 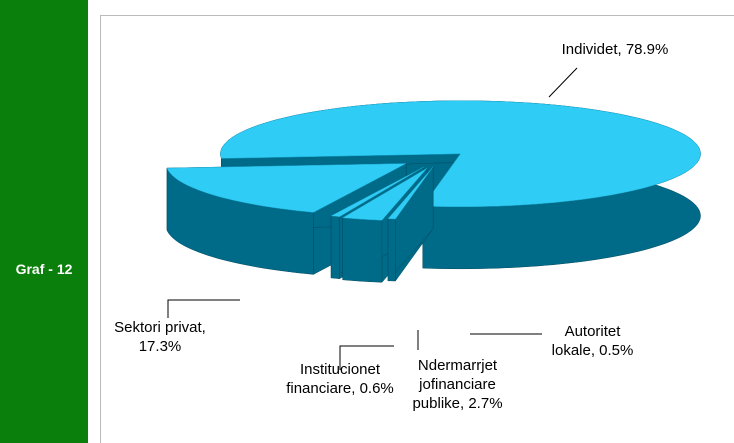 I want to click on side-label: Graf - 12, so click(x=44, y=269).